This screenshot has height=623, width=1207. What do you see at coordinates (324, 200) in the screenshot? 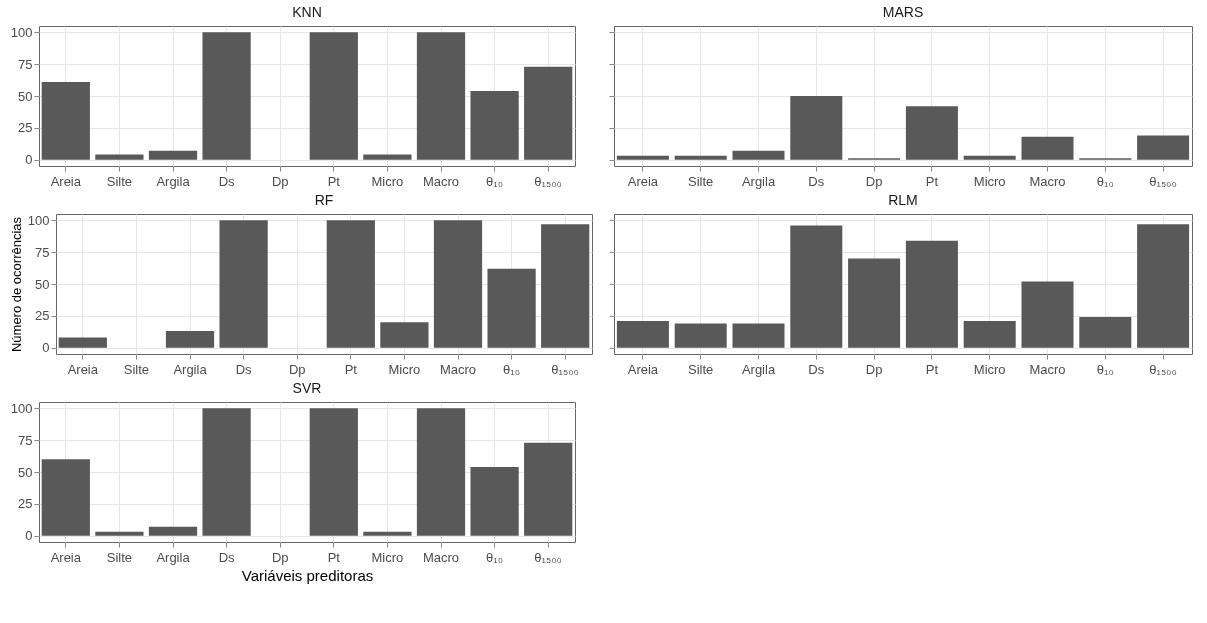
I see `chart-title: RF` at bounding box center [324, 200].